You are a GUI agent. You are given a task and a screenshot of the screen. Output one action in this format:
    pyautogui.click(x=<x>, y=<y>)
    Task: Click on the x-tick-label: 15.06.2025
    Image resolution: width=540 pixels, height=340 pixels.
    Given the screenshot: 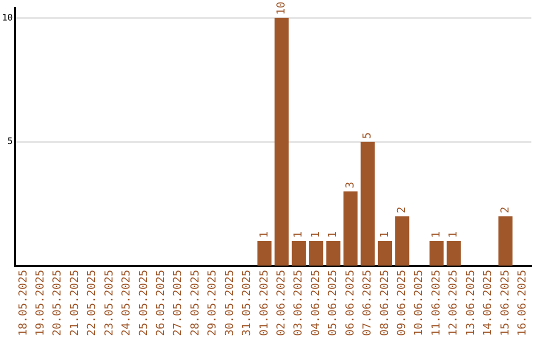 What is the action you would take?
    pyautogui.click(x=505, y=303)
    